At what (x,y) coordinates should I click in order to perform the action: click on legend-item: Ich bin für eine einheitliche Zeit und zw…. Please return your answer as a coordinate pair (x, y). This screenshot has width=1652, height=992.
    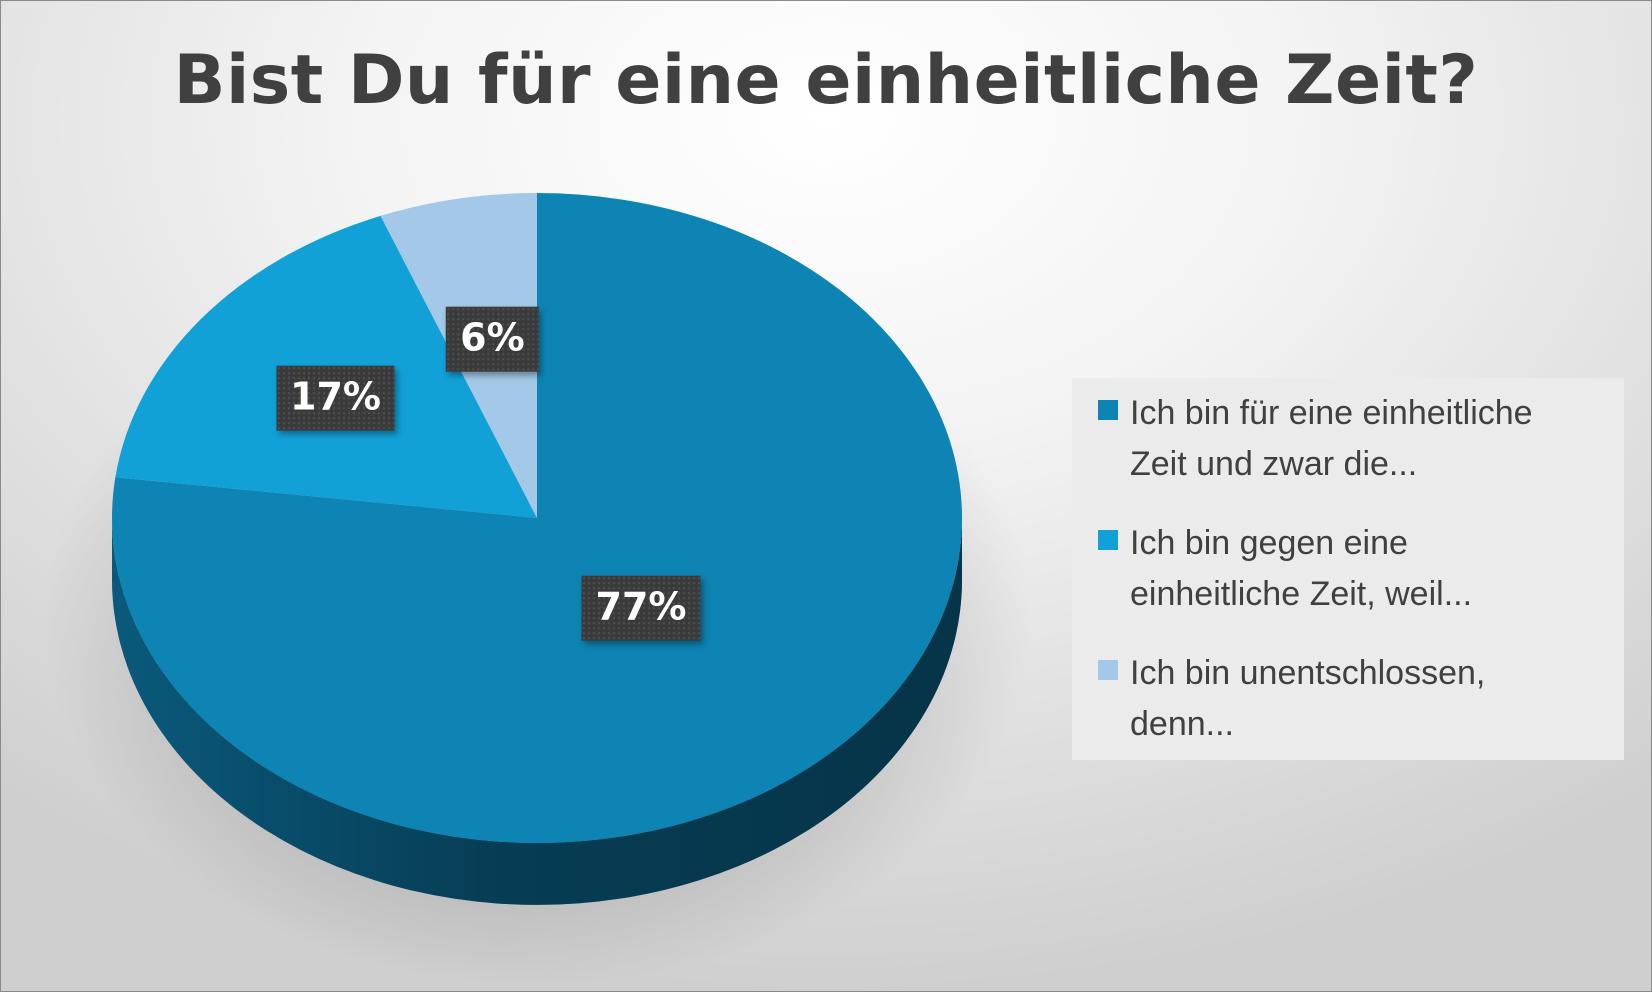
    Looking at the image, I should click on (1357, 439).